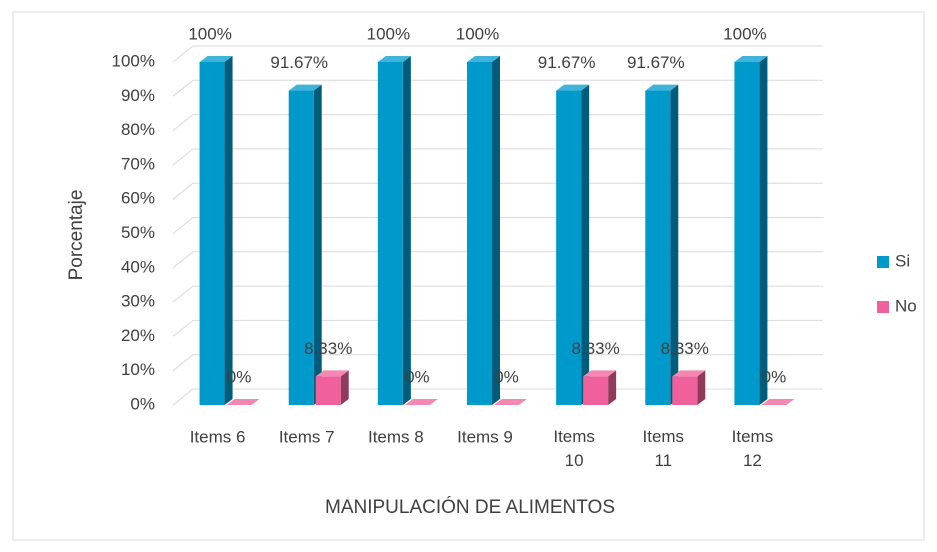 This screenshot has height=552, width=937. What do you see at coordinates (902, 260) in the screenshot?
I see `legend-label: Si` at bounding box center [902, 260].